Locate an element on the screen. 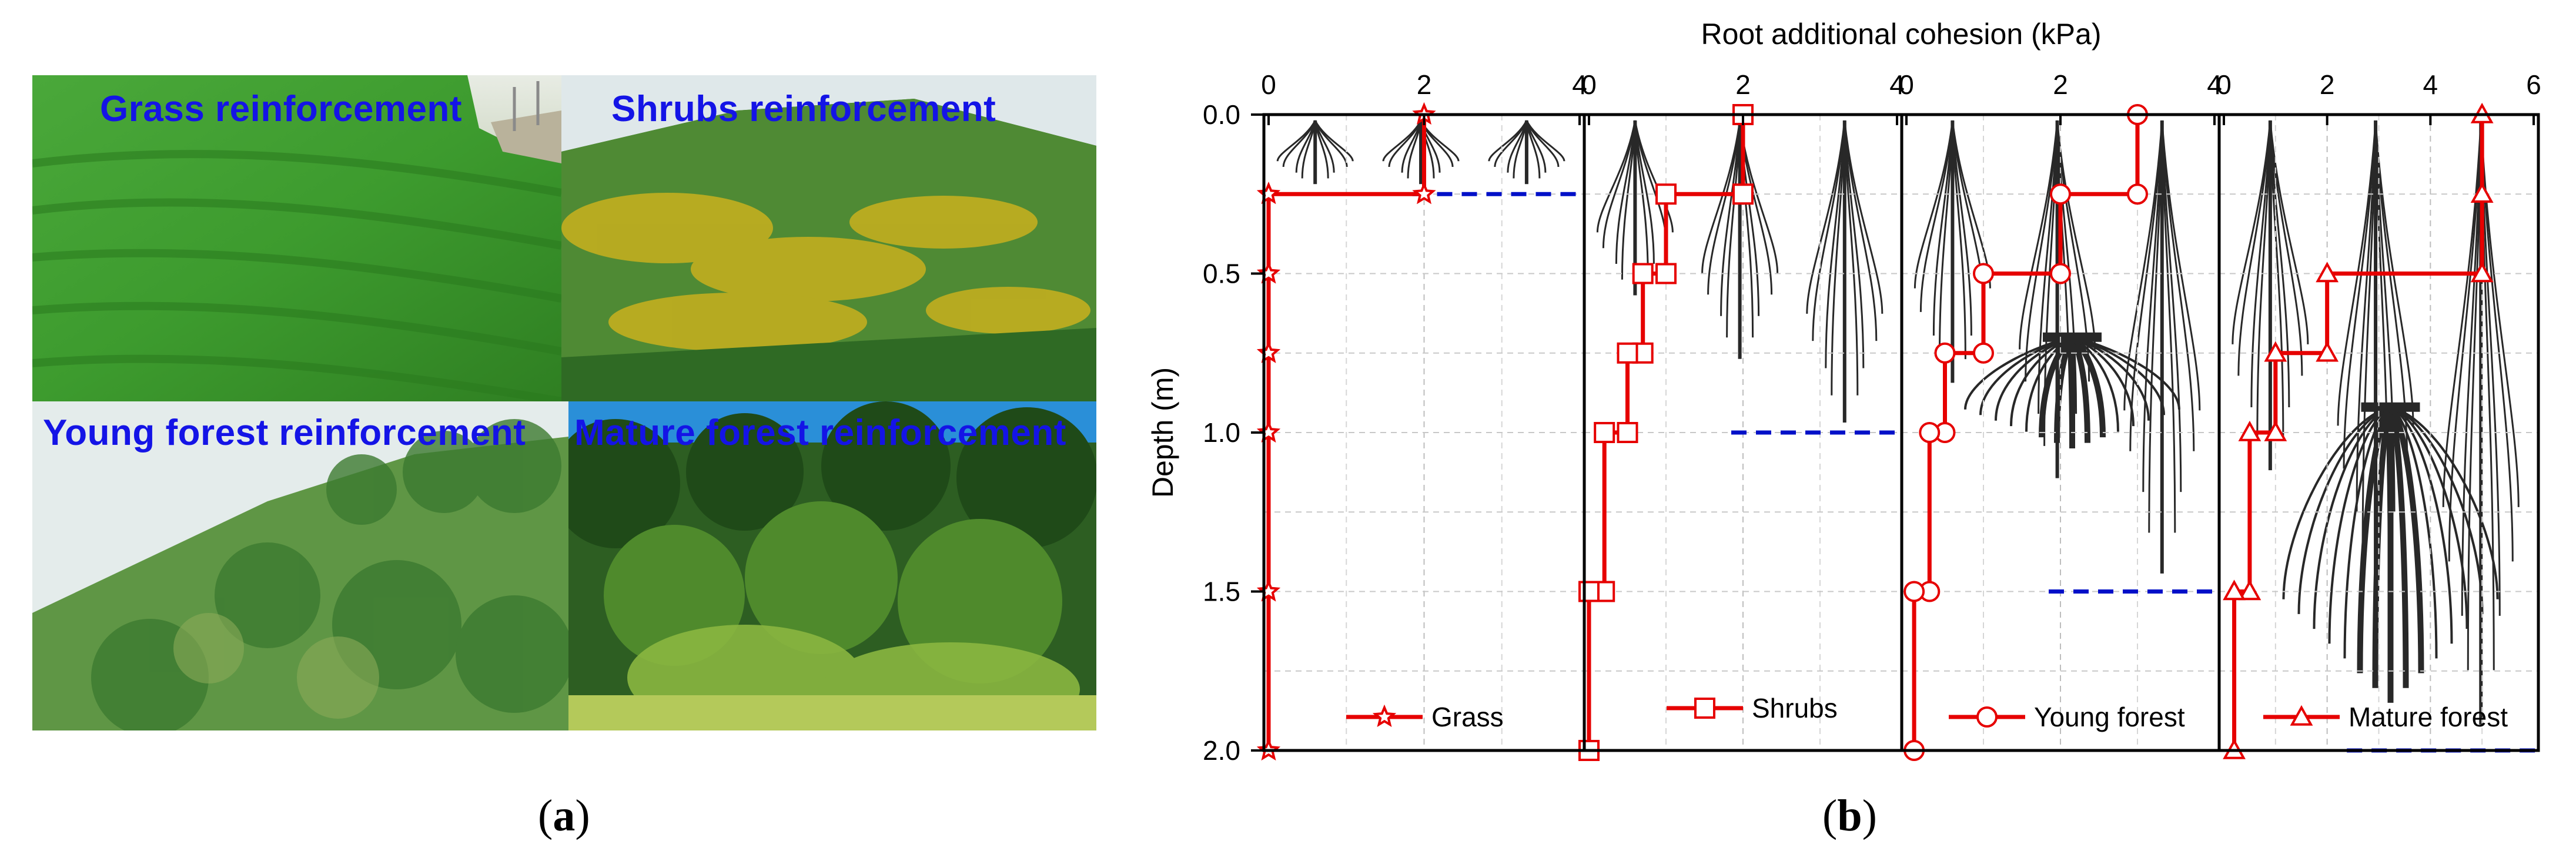  series-line is located at coordinates (1346, 432).